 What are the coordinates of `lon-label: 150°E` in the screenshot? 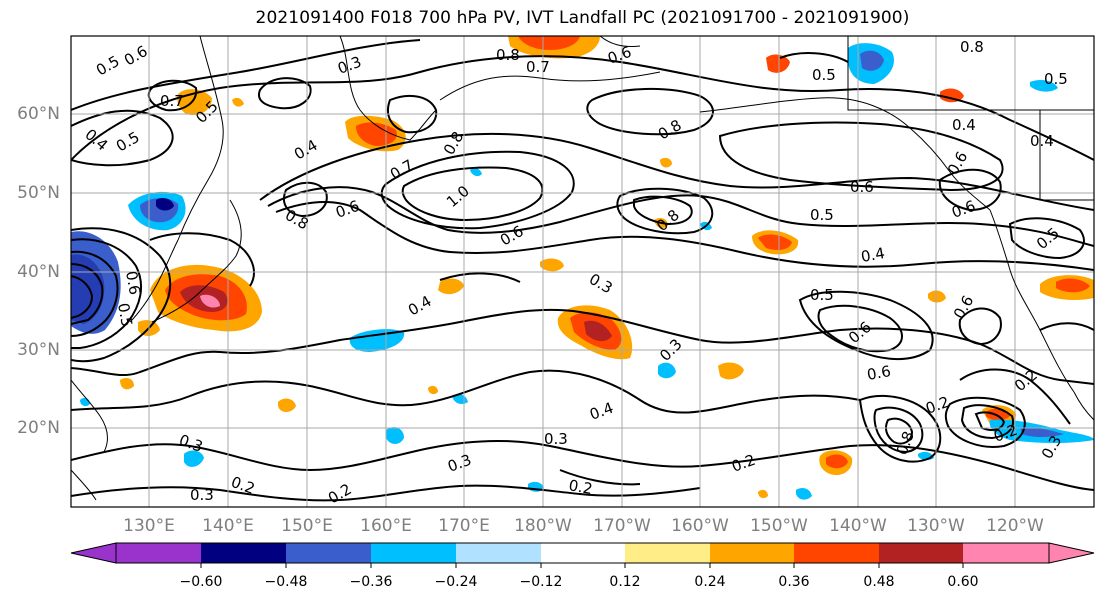 It's located at (307, 526).